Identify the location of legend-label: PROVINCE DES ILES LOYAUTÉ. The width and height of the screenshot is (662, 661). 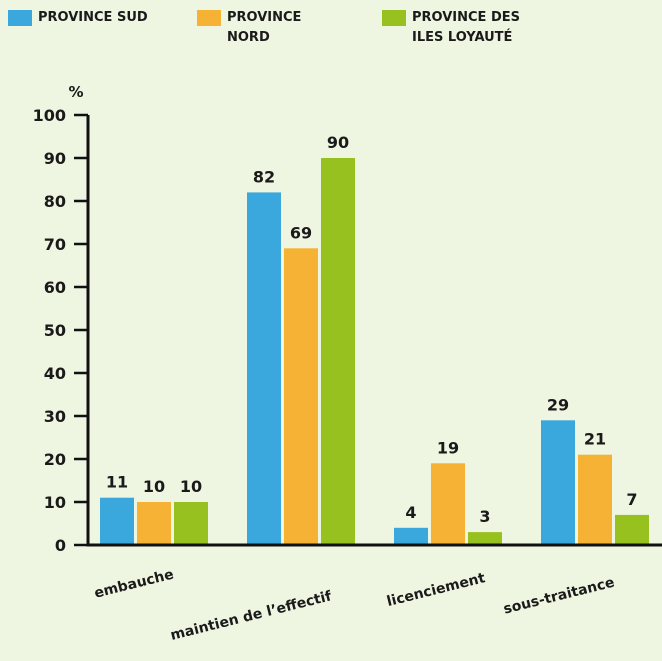
(466, 27).